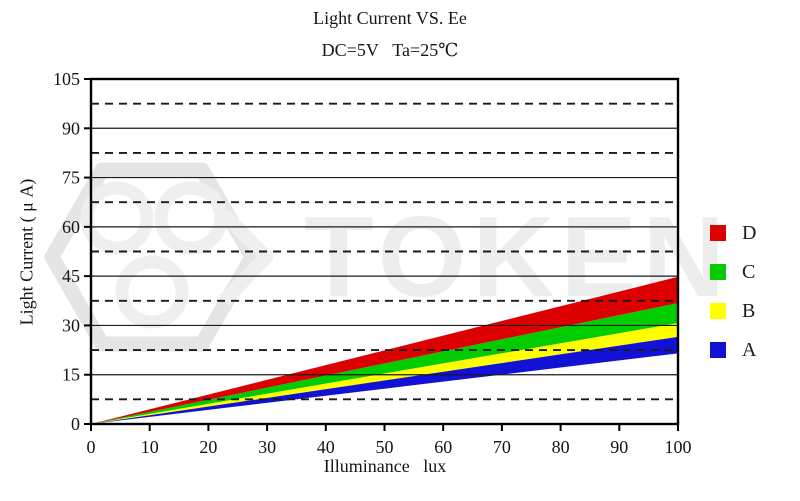 This screenshot has width=800, height=501. Describe the element at coordinates (502, 447) in the screenshot. I see `x-tick-label: 70` at that location.